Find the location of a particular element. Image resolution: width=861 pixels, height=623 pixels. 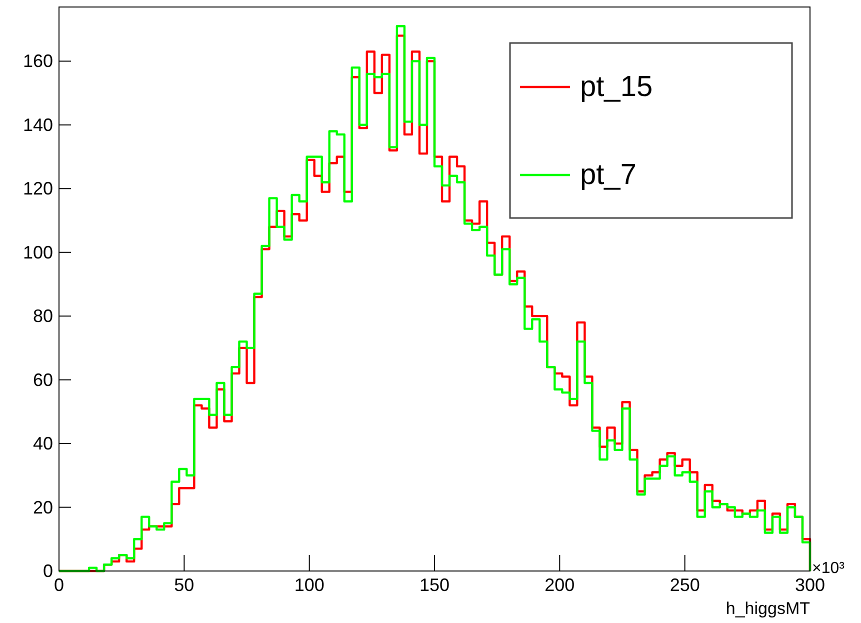

y-tick-label: 40 is located at coordinates (42, 444).